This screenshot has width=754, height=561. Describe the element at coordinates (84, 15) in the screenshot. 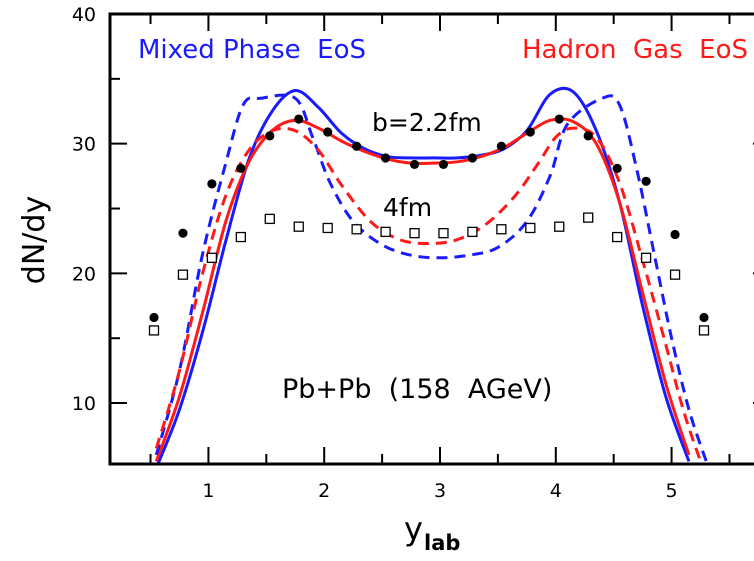

I see `y-tick-label: 40` at that location.